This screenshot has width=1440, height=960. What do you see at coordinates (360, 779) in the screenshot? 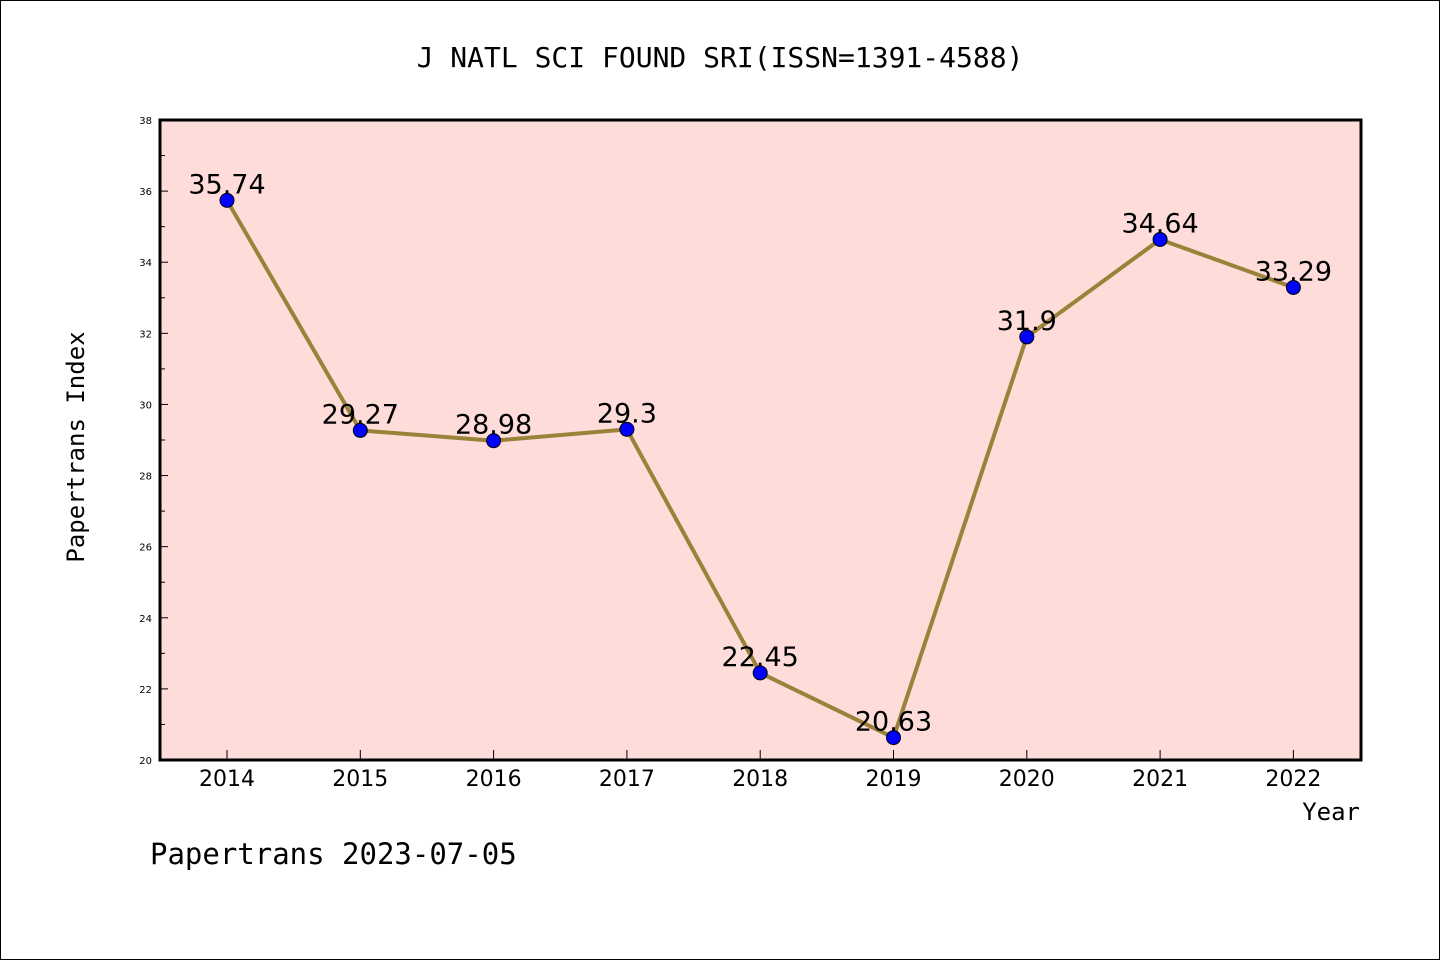
I see `x-tick-label: 2015` at bounding box center [360, 779].